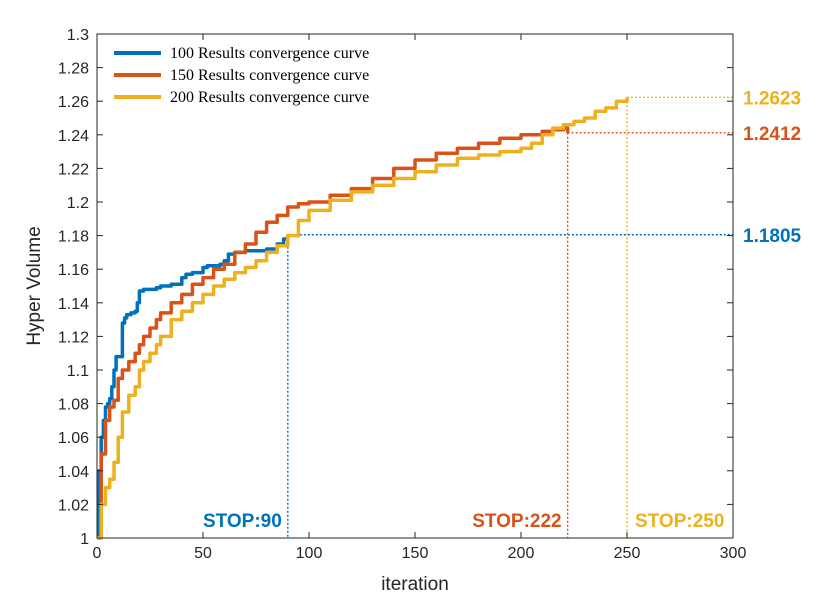 This screenshot has height=609, width=831. I want to click on x-tick-label: 200, so click(521, 553).